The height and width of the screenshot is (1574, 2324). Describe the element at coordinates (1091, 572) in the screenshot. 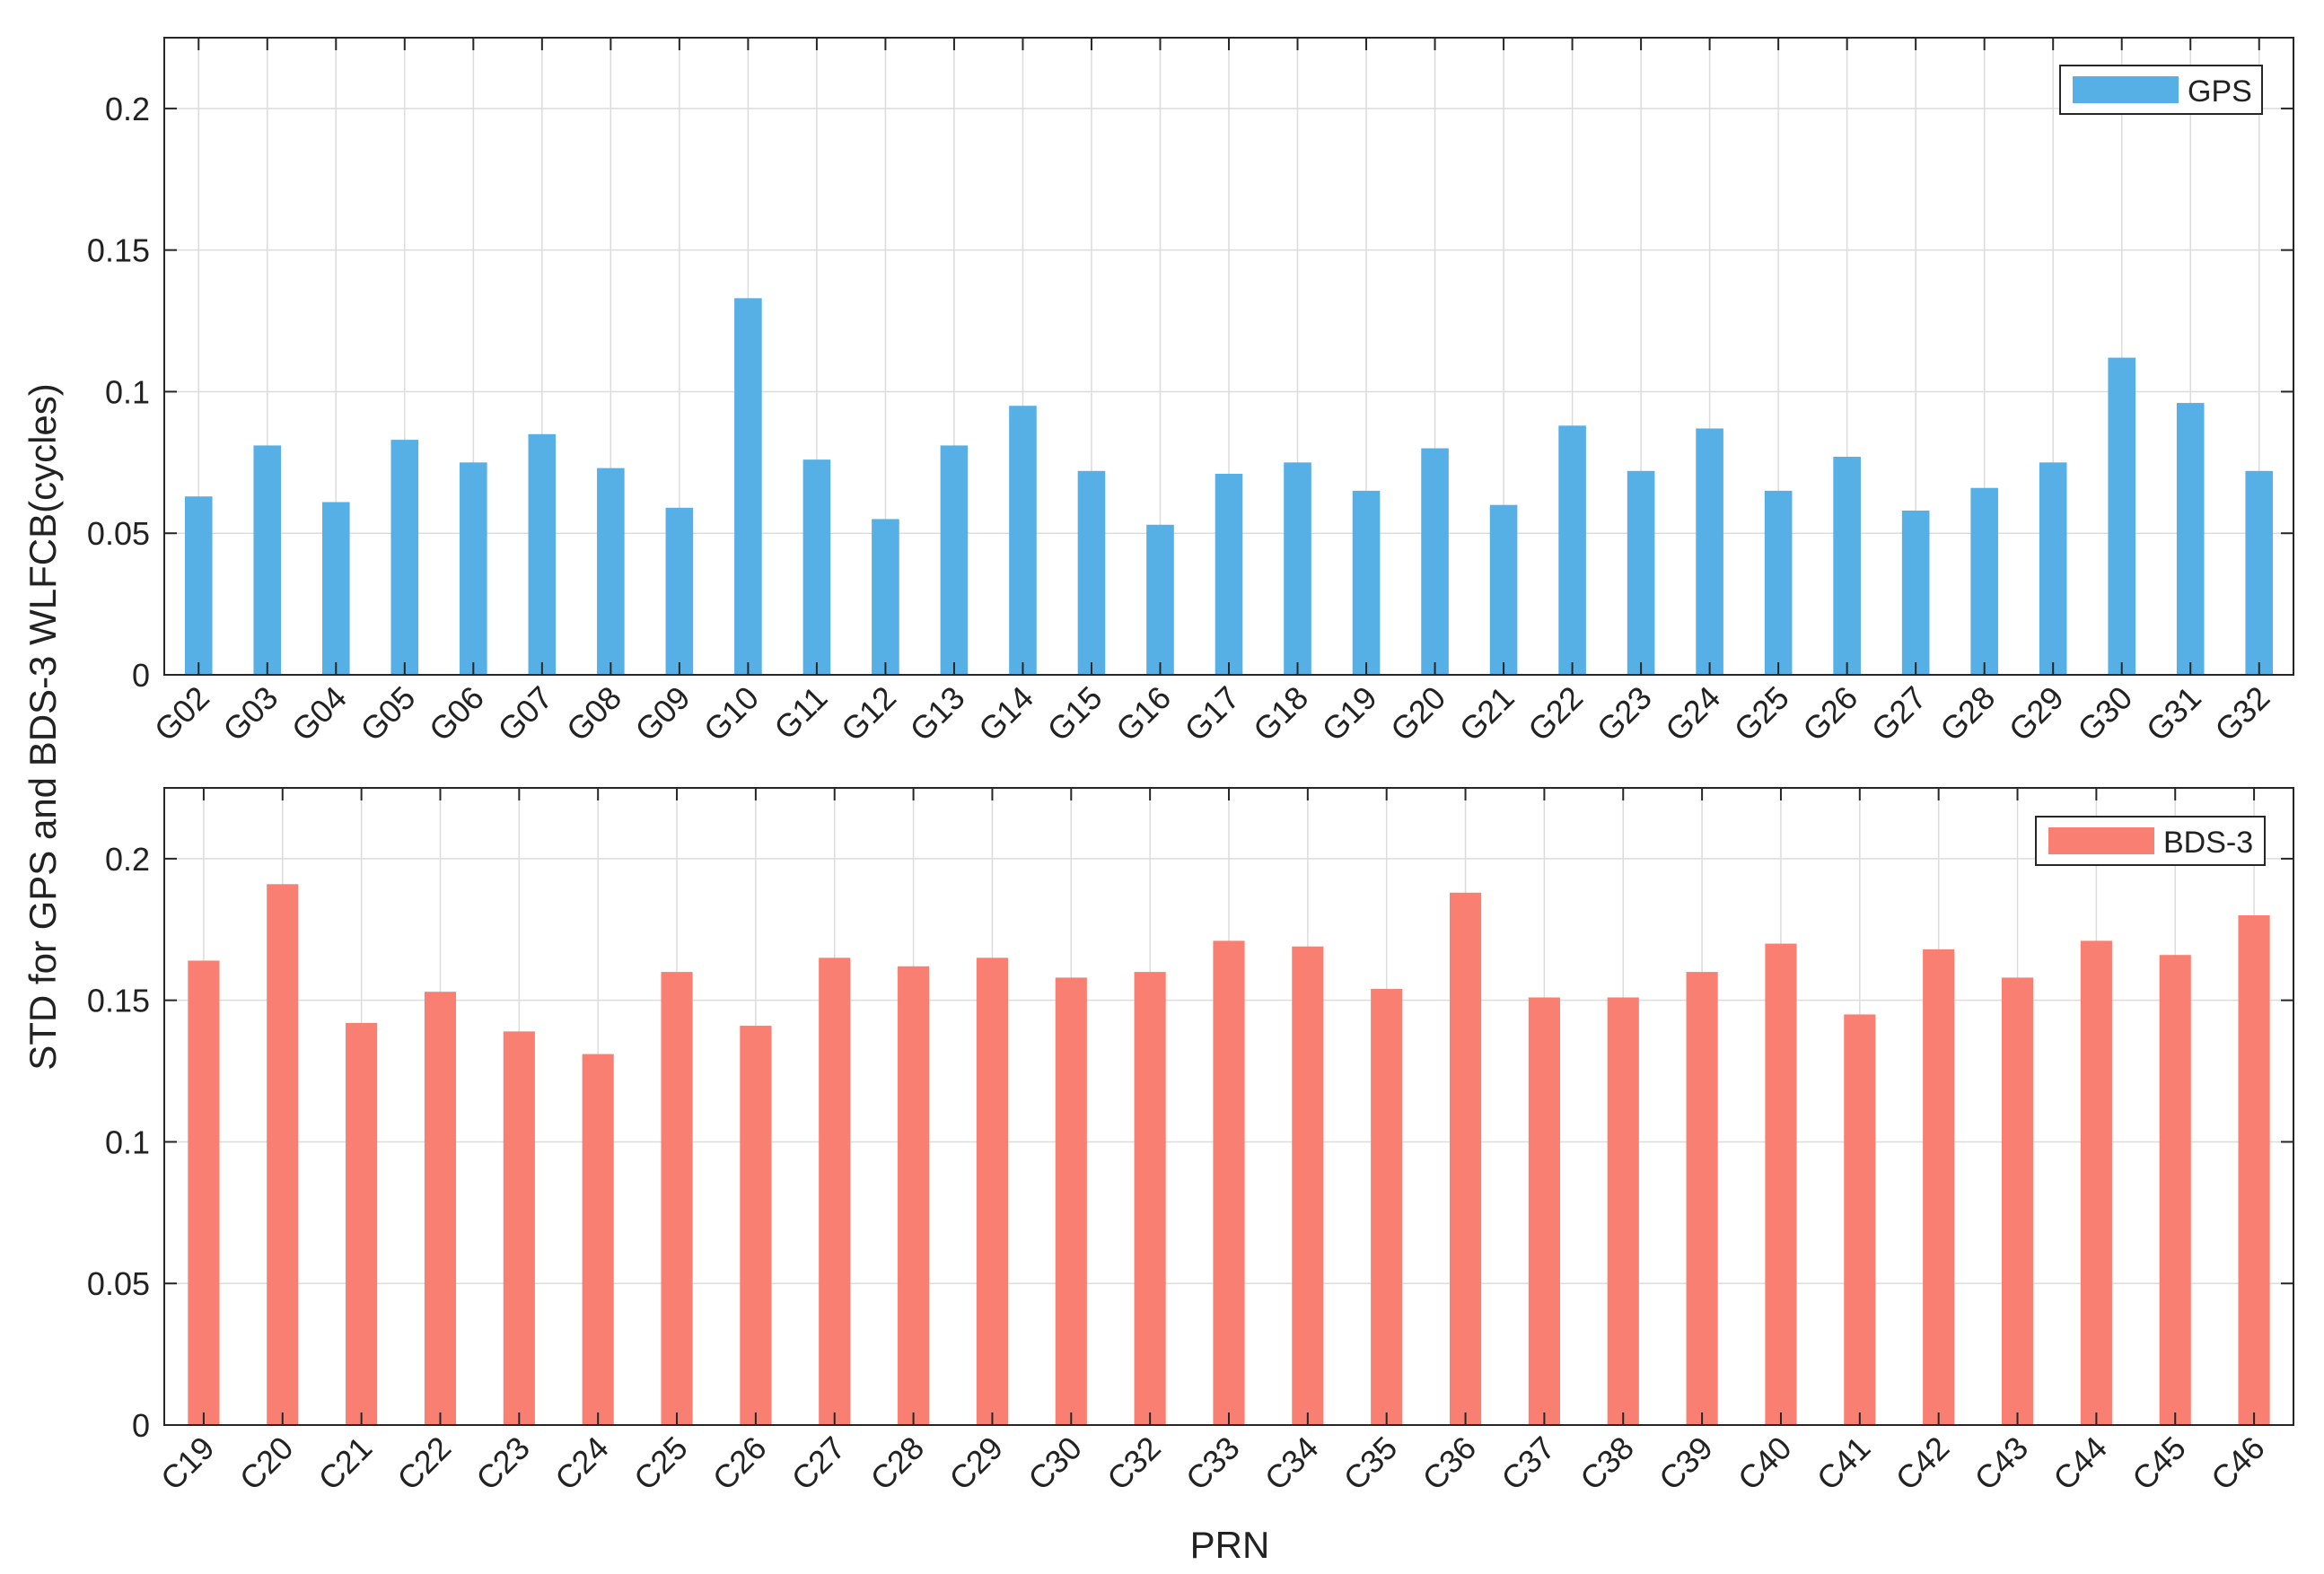

I see `gps-bar-g15` at that location.